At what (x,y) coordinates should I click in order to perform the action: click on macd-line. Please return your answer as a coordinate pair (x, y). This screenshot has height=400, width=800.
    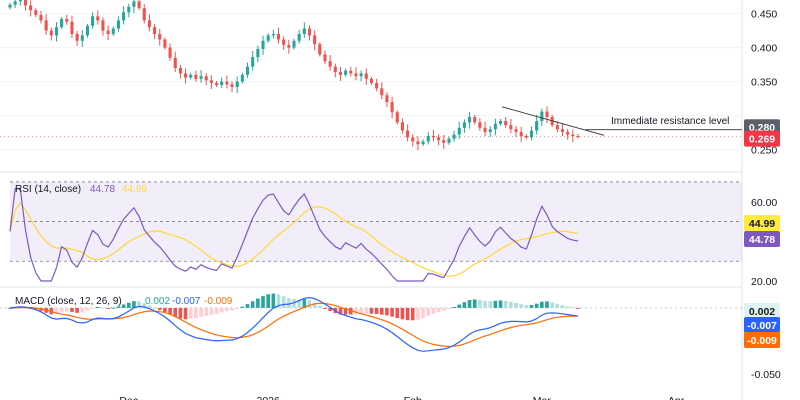
    Looking at the image, I should click on (294, 324).